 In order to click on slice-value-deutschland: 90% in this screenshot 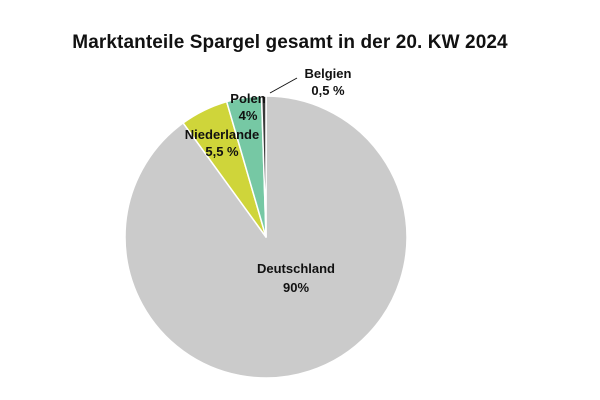, I will do `click(296, 287)`.